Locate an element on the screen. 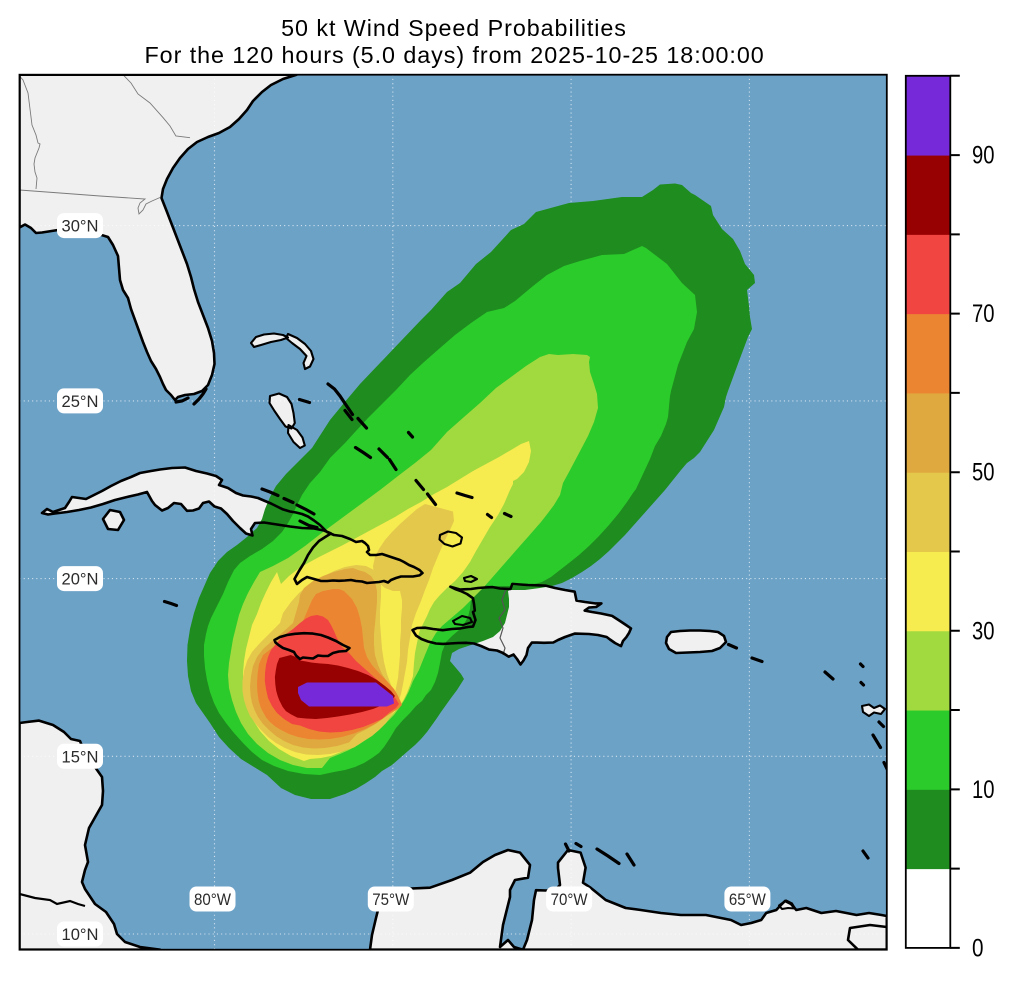 This screenshot has width=1017, height=982. svg-text: 80°W is located at coordinates (212, 900).